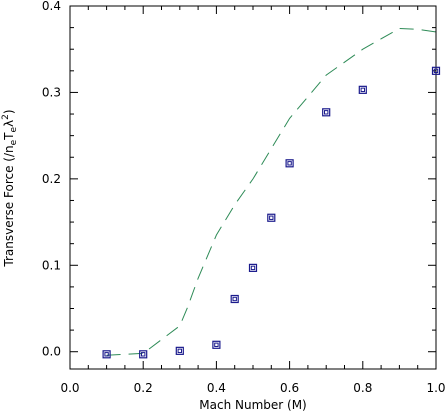 This screenshot has width=446, height=415. I want to click on y-tick-label: 0.4, so click(51, 6).